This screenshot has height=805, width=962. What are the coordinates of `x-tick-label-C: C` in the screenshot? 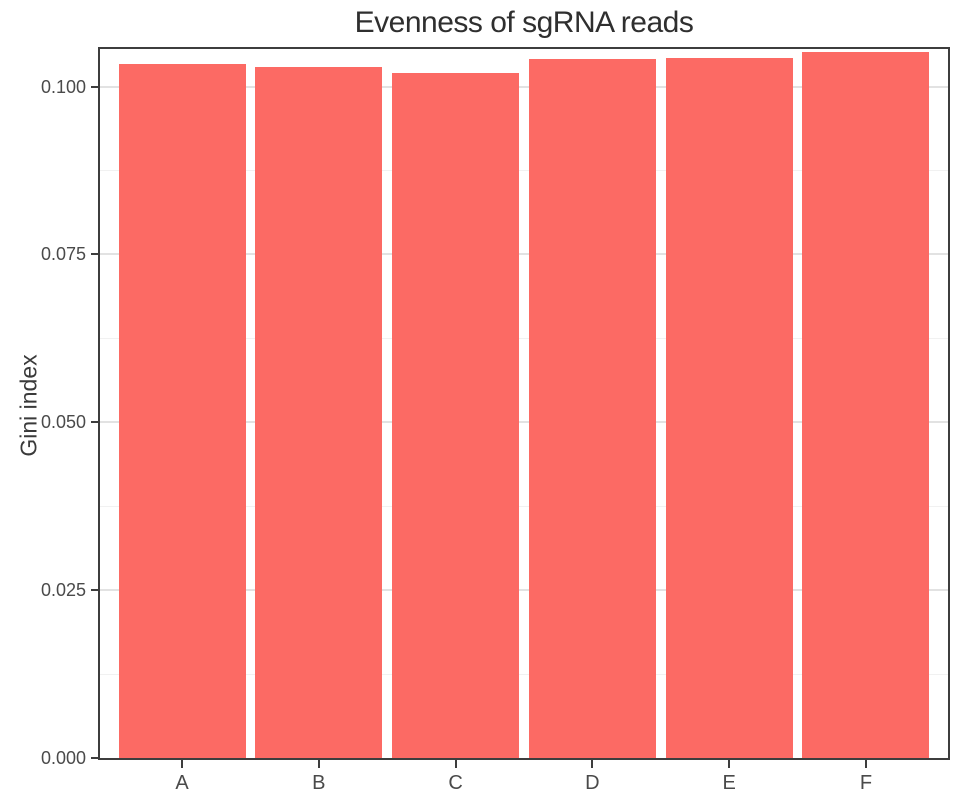 It's located at (455, 783).